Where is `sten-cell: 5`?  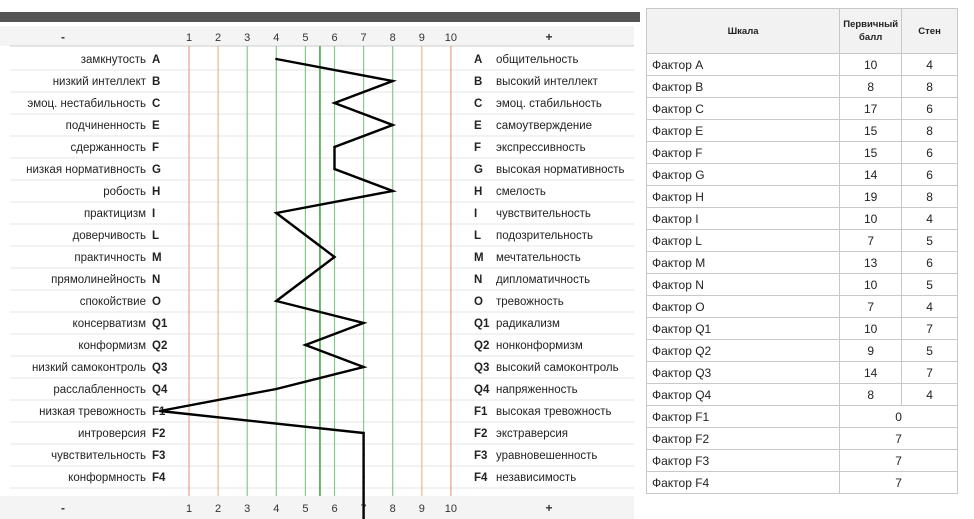 sten-cell: 5 is located at coordinates (929, 284).